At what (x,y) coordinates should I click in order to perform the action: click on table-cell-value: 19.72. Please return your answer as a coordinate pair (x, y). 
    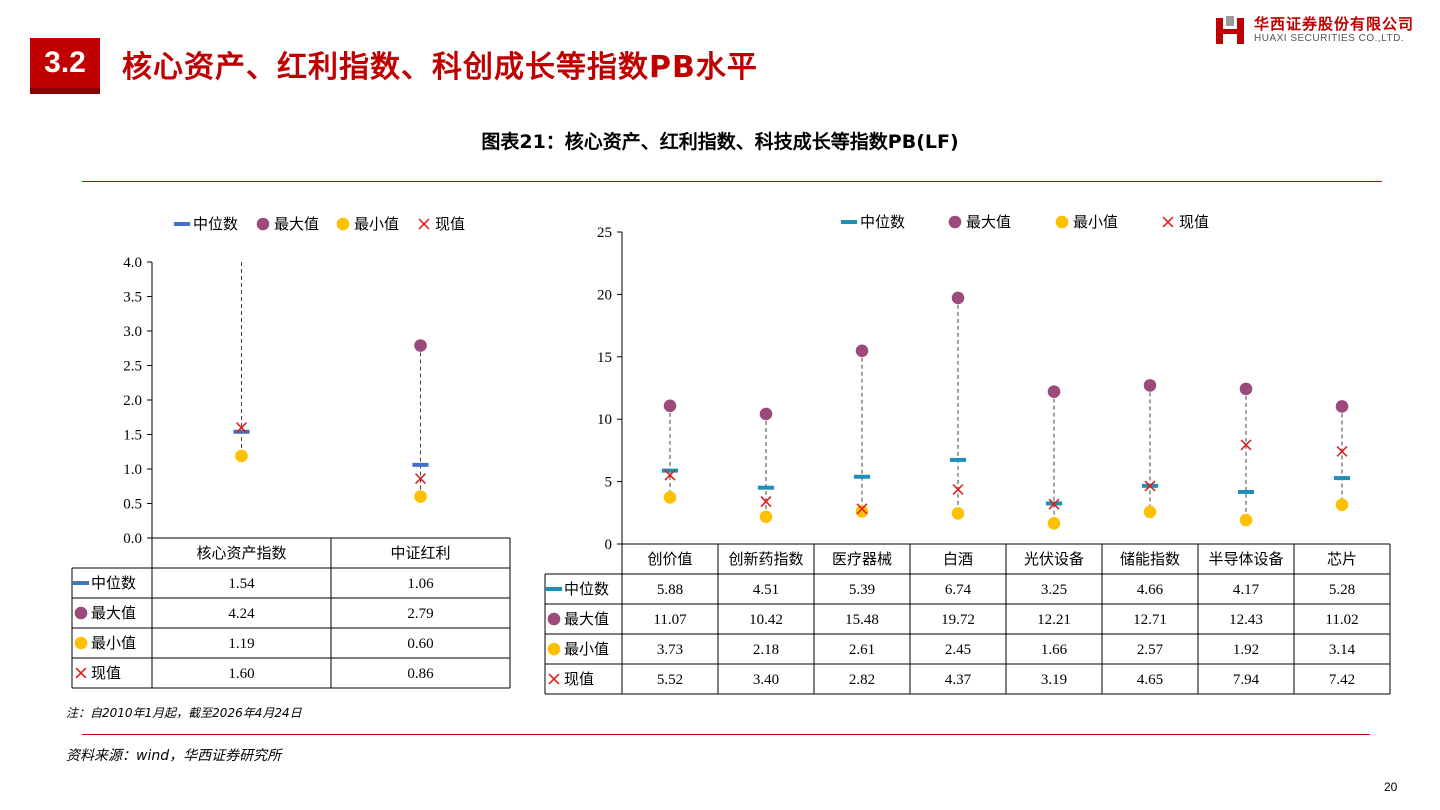
    Looking at the image, I should click on (958, 620).